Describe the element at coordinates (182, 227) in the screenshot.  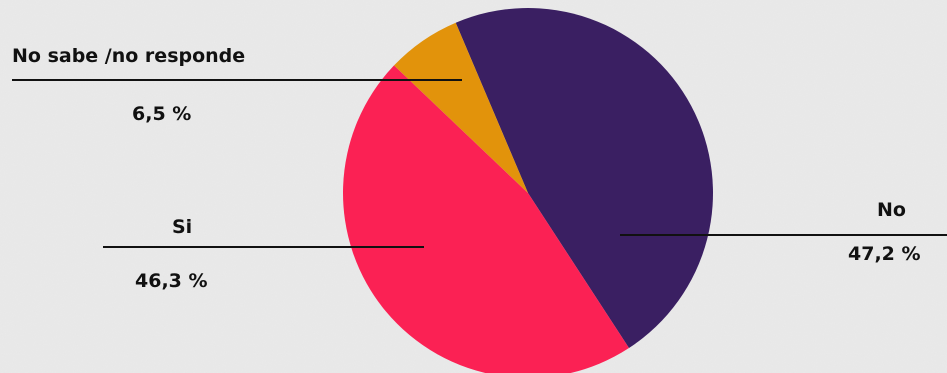
I see `slice-label-si: Si` at that location.